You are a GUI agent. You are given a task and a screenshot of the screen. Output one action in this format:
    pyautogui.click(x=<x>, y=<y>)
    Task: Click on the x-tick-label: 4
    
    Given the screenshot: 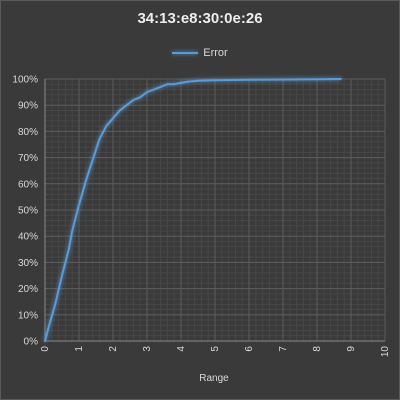 What is the action you would take?
    pyautogui.click(x=181, y=349)
    